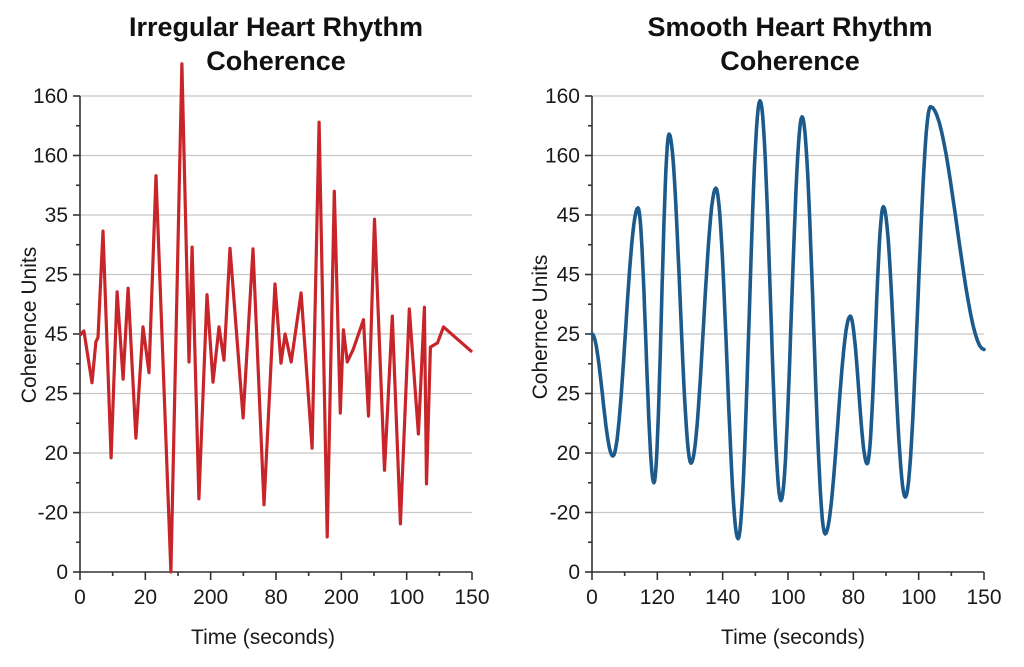  I want to click on x-tick-labels: 0 20 200 80 200 100 150, so click(281, 597).